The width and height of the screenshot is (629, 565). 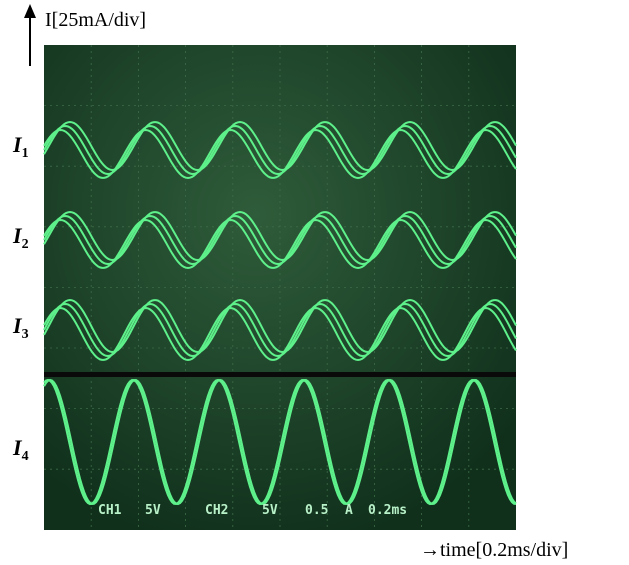 What do you see at coordinates (153, 510) in the screenshot?
I see `readout-ch1-scale: 5V` at bounding box center [153, 510].